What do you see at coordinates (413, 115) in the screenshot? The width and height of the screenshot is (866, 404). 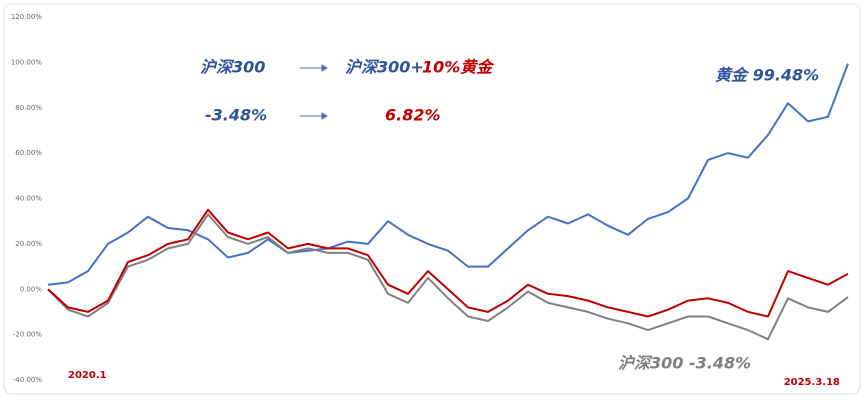 I see `annotation: 6.82%` at bounding box center [413, 115].